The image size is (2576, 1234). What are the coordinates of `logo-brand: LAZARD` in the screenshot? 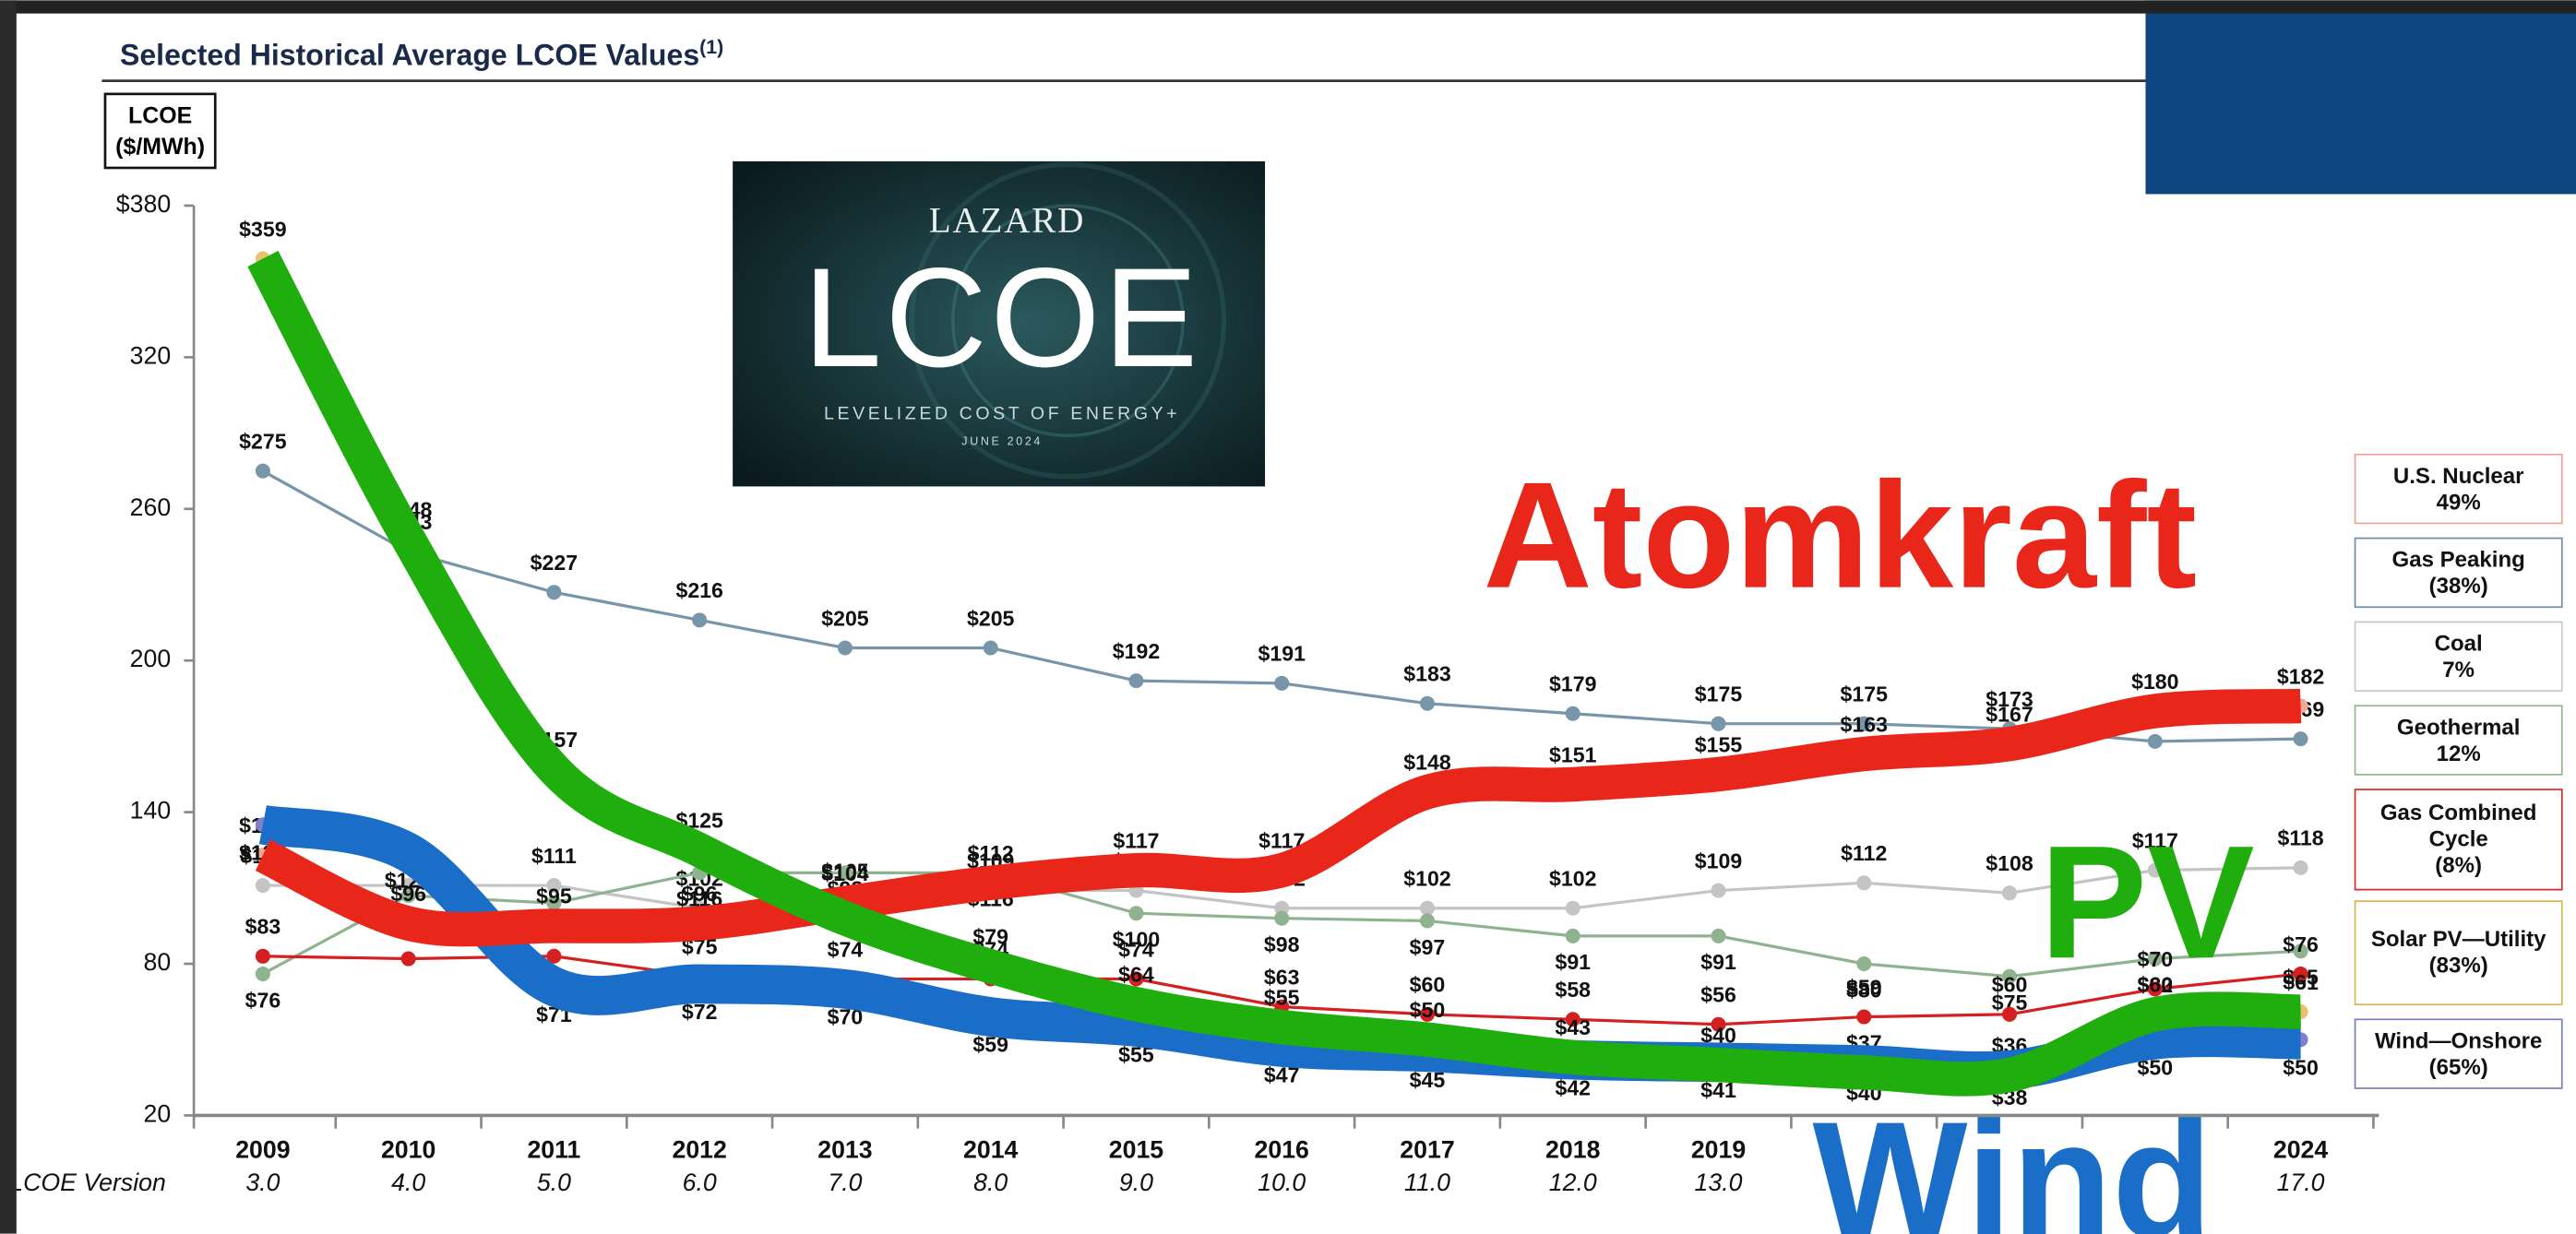 It's located at (1007, 221).